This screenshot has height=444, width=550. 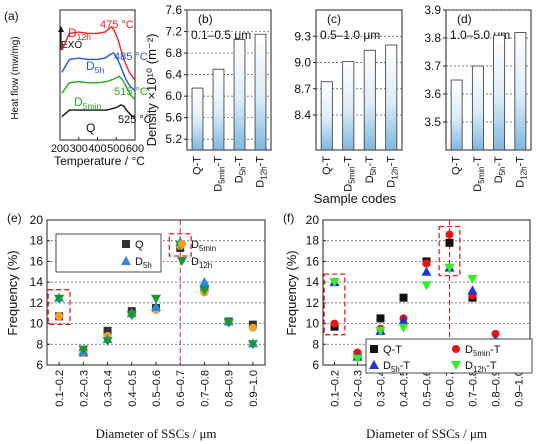 What do you see at coordinates (107, 330) in the screenshot?
I see `point-e-Q` at bounding box center [107, 330].